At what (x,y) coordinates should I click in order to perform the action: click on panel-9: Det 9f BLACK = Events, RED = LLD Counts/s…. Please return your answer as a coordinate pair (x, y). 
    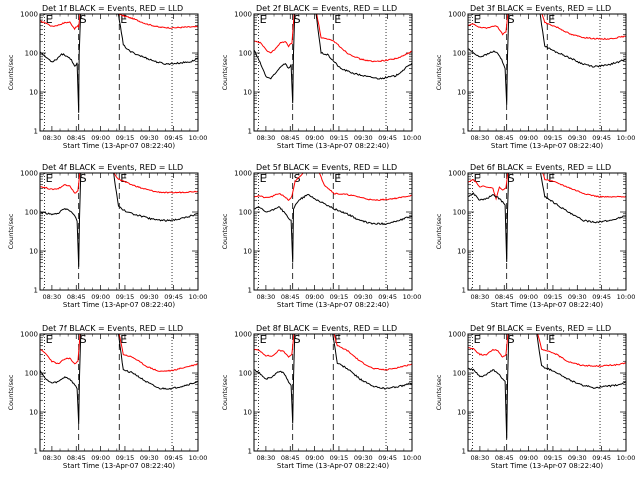
    Looking at the image, I should click on (535, 397).